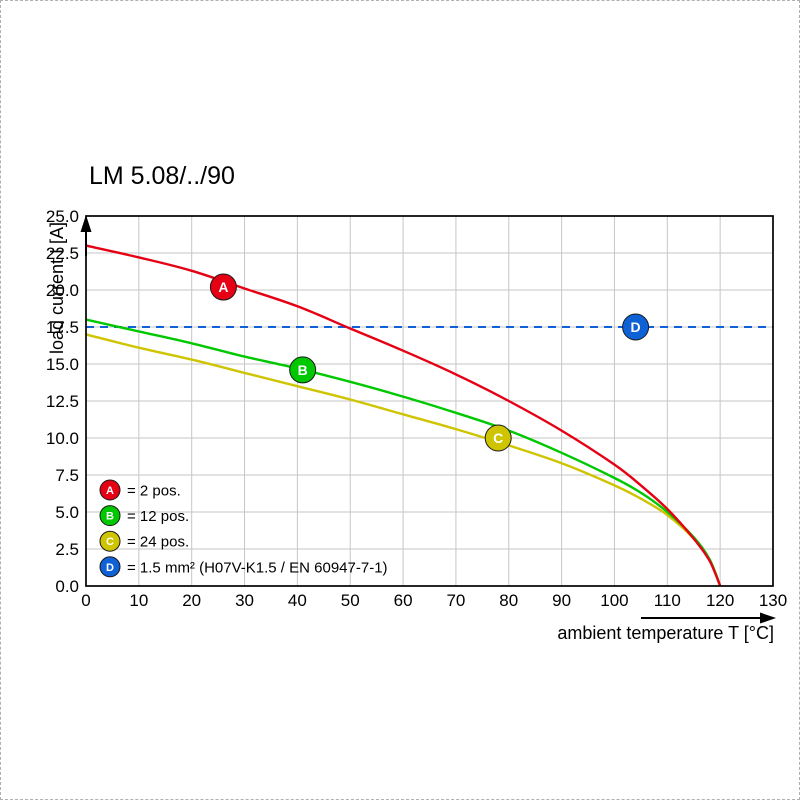 The width and height of the screenshot is (800, 800). I want to click on x-tick-label: 70, so click(455, 600).